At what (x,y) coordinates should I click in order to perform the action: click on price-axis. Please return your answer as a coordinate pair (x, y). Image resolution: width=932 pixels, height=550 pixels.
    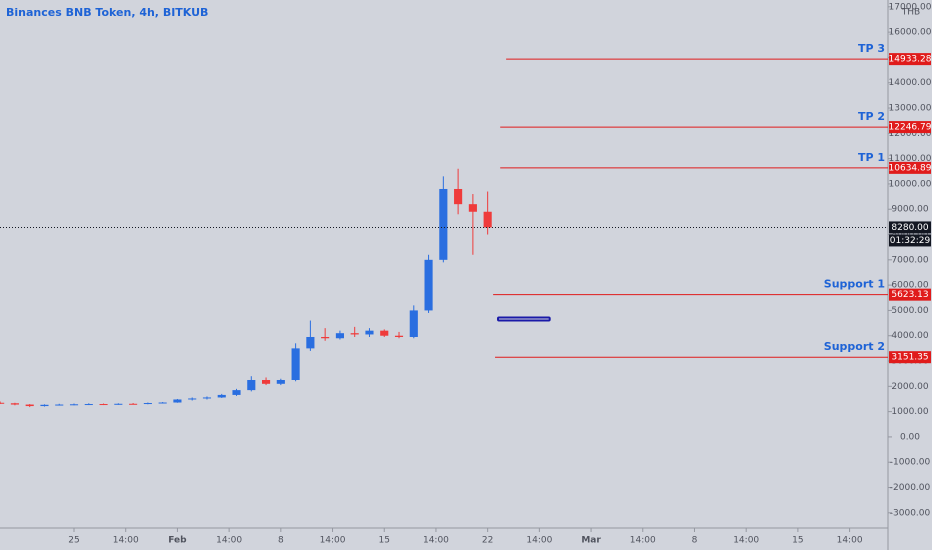
    Looking at the image, I should click on (910, 275).